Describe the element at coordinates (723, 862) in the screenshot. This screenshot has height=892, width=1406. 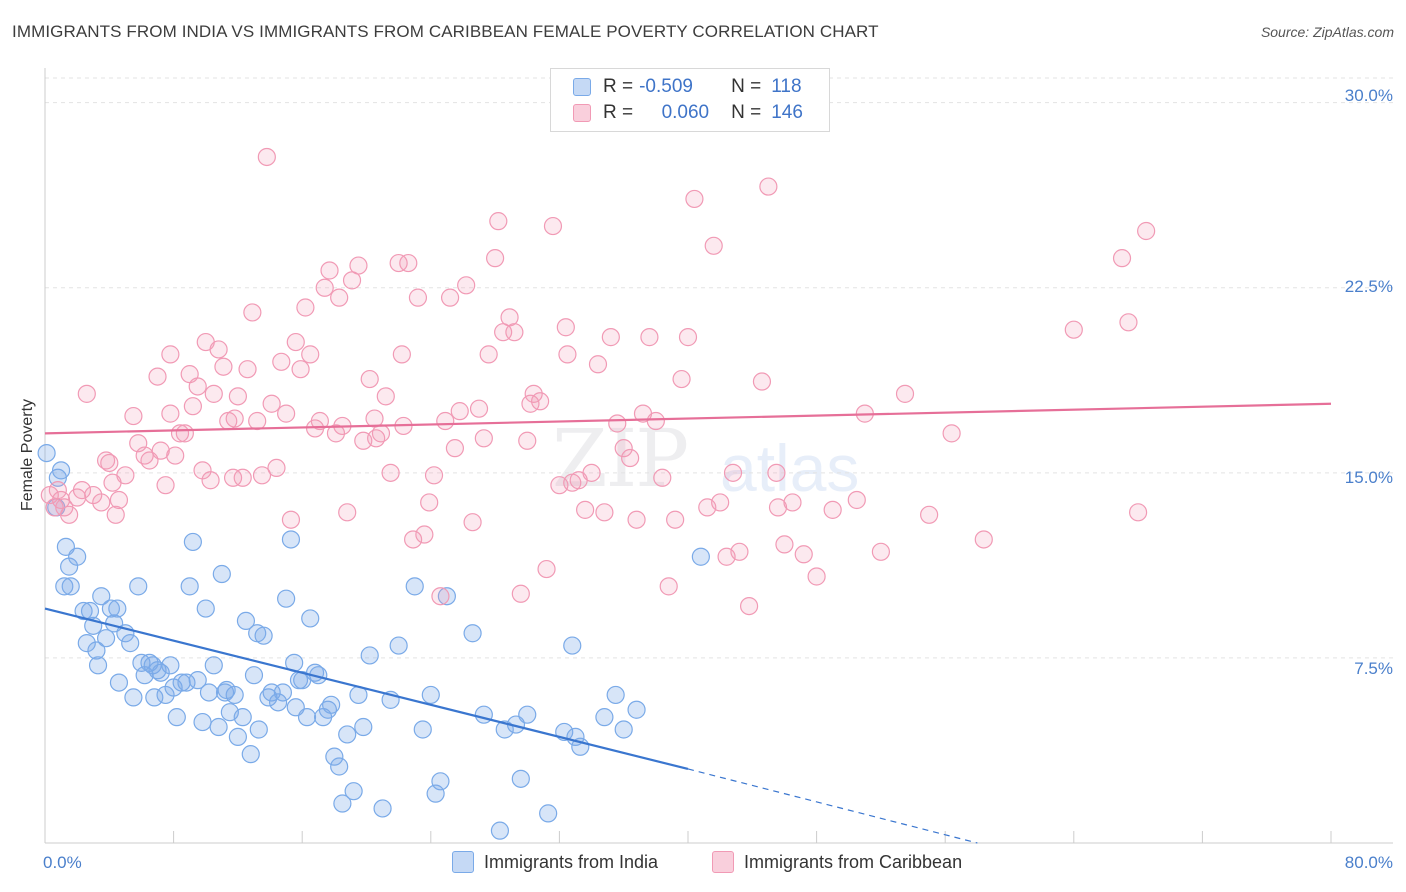
I see `caribbean-legend-swatch` at that location.